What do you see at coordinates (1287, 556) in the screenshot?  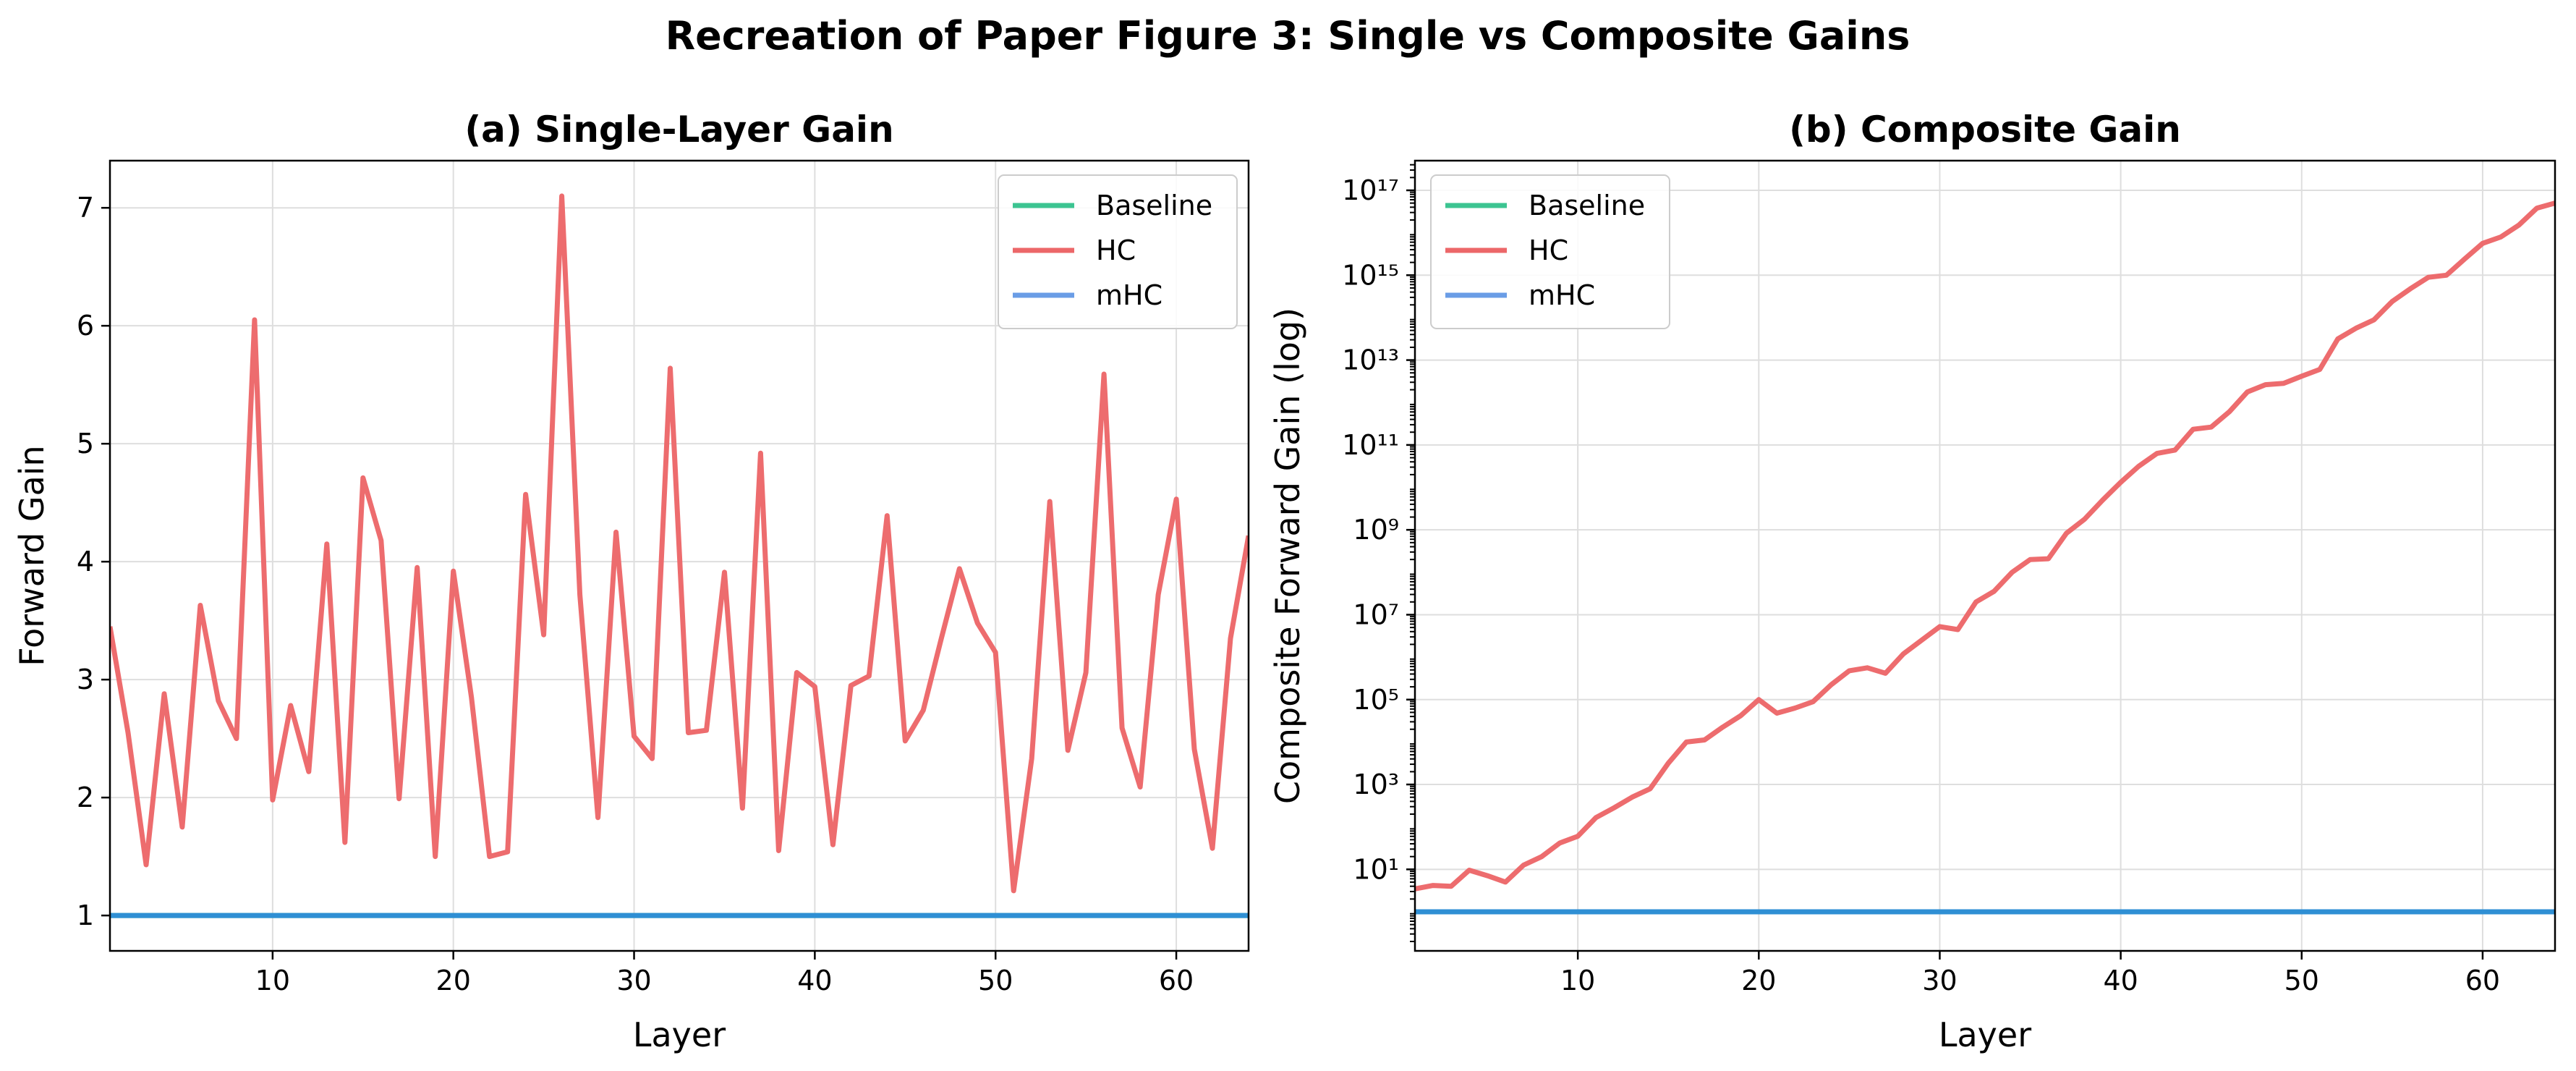 I see `y-axis-label: Composite Forward Gain (log)` at bounding box center [1287, 556].